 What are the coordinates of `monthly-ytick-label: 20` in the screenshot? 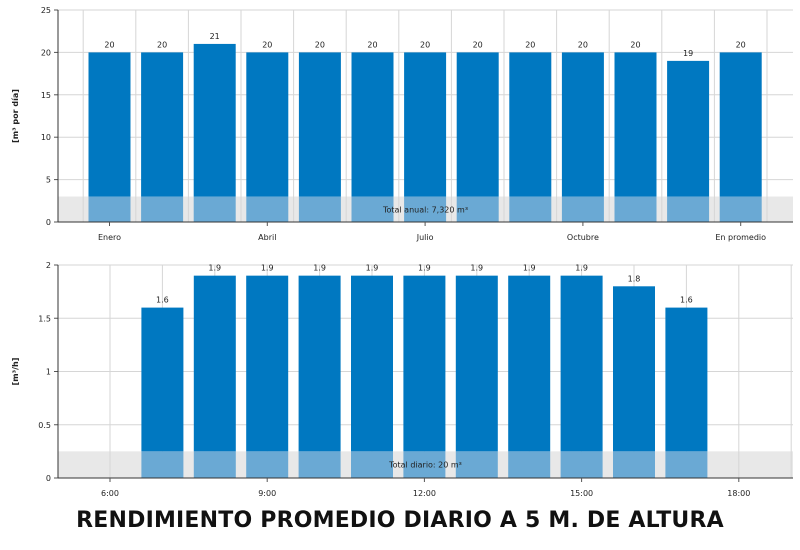 It's located at (46, 52).